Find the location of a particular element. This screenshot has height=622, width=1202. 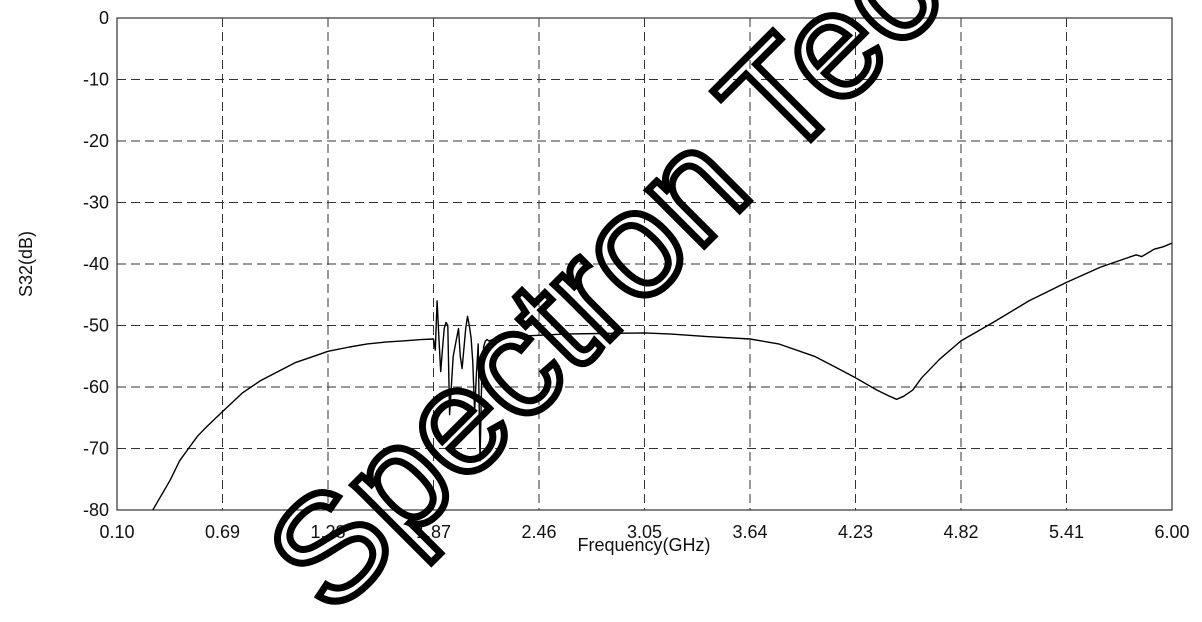

x-tick-label: 5.41 is located at coordinates (1066, 532).